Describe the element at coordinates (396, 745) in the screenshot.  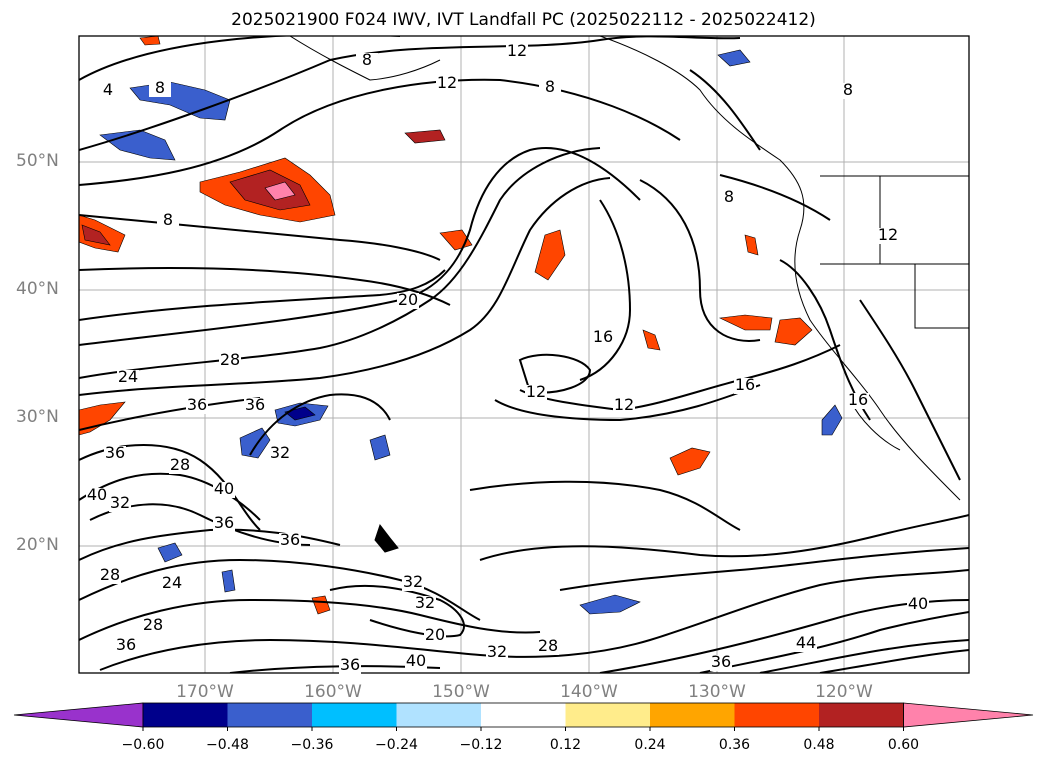
I see `colorbar-tick-label: −0.24` at that location.